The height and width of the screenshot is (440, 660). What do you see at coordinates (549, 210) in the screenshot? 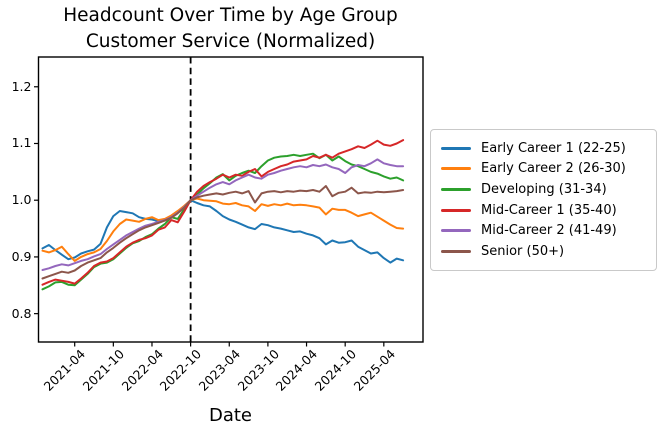
I see `legend-label-mid-career-1: Mid-Career 1 (35-40)` at bounding box center [549, 210].